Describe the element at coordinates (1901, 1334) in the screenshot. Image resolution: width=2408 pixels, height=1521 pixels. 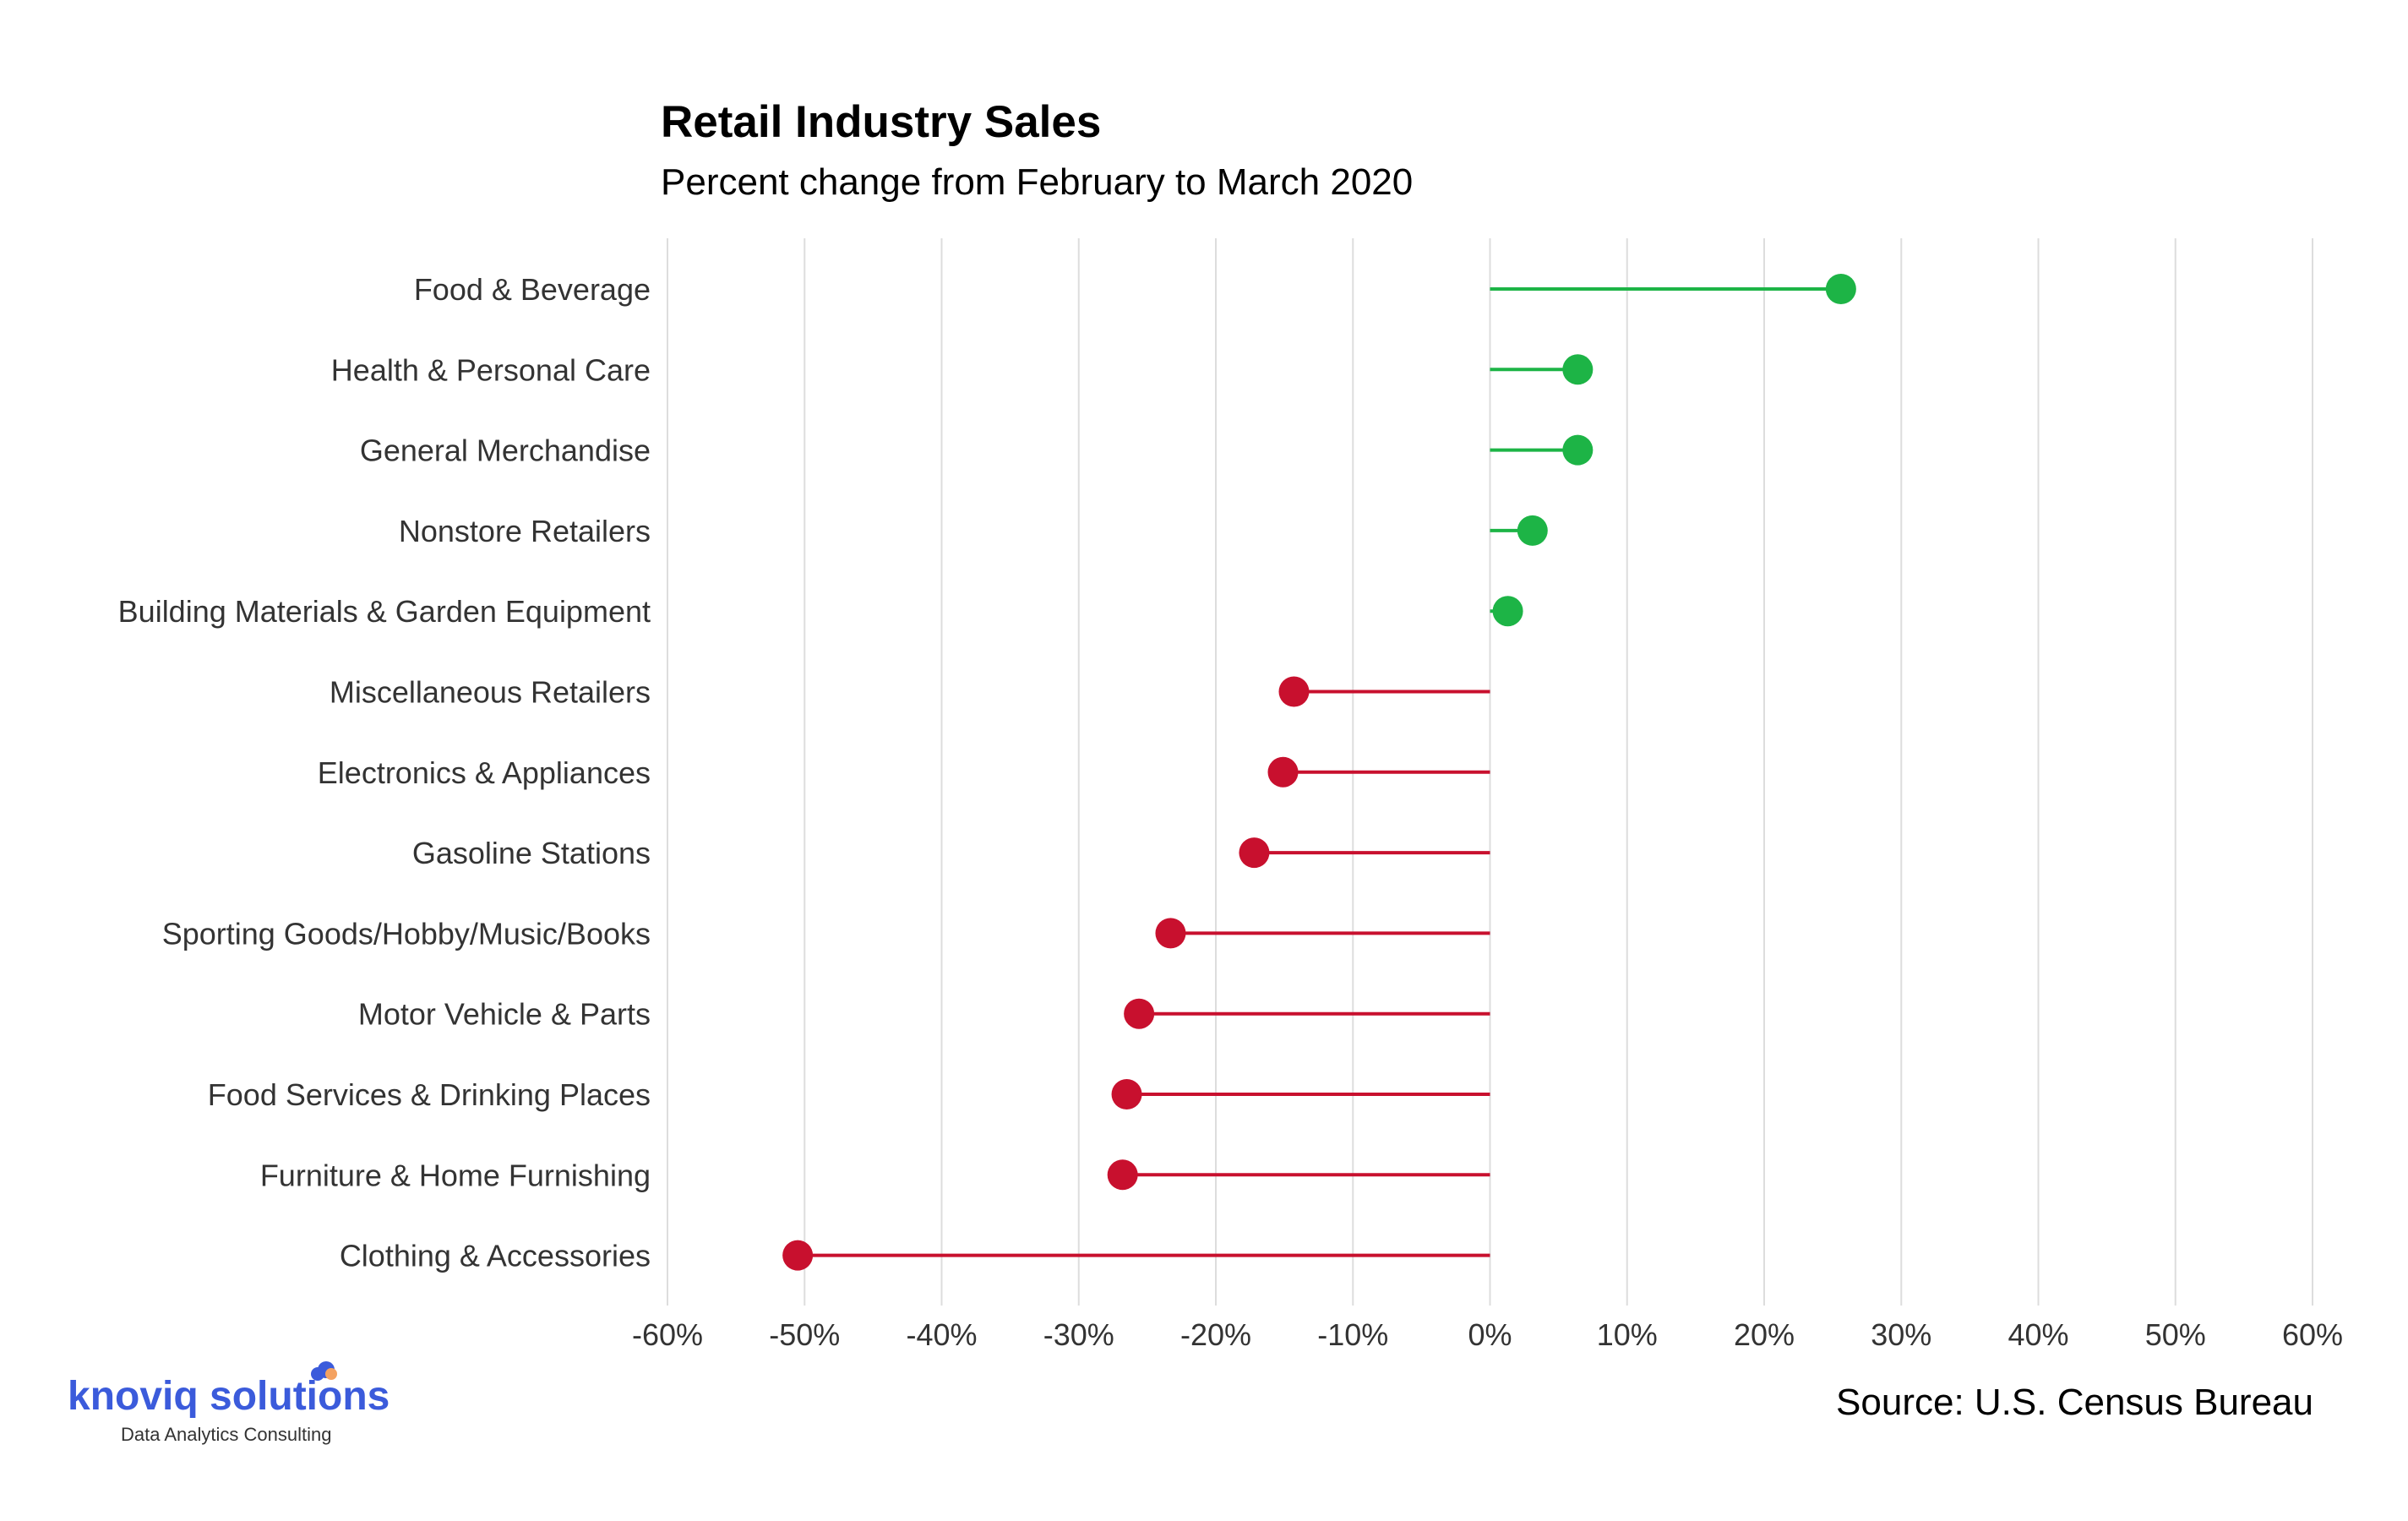
I see `x-tick-label: 30%` at that location.